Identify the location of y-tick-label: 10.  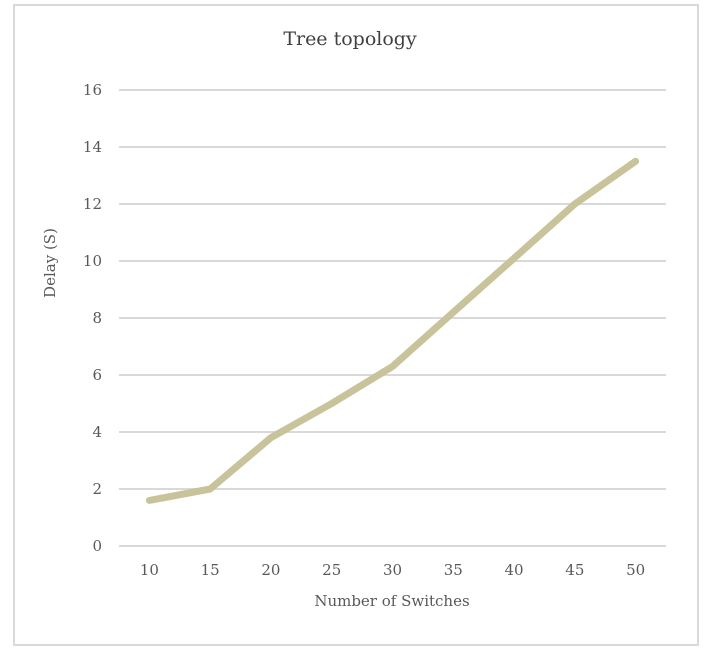
(92, 261).